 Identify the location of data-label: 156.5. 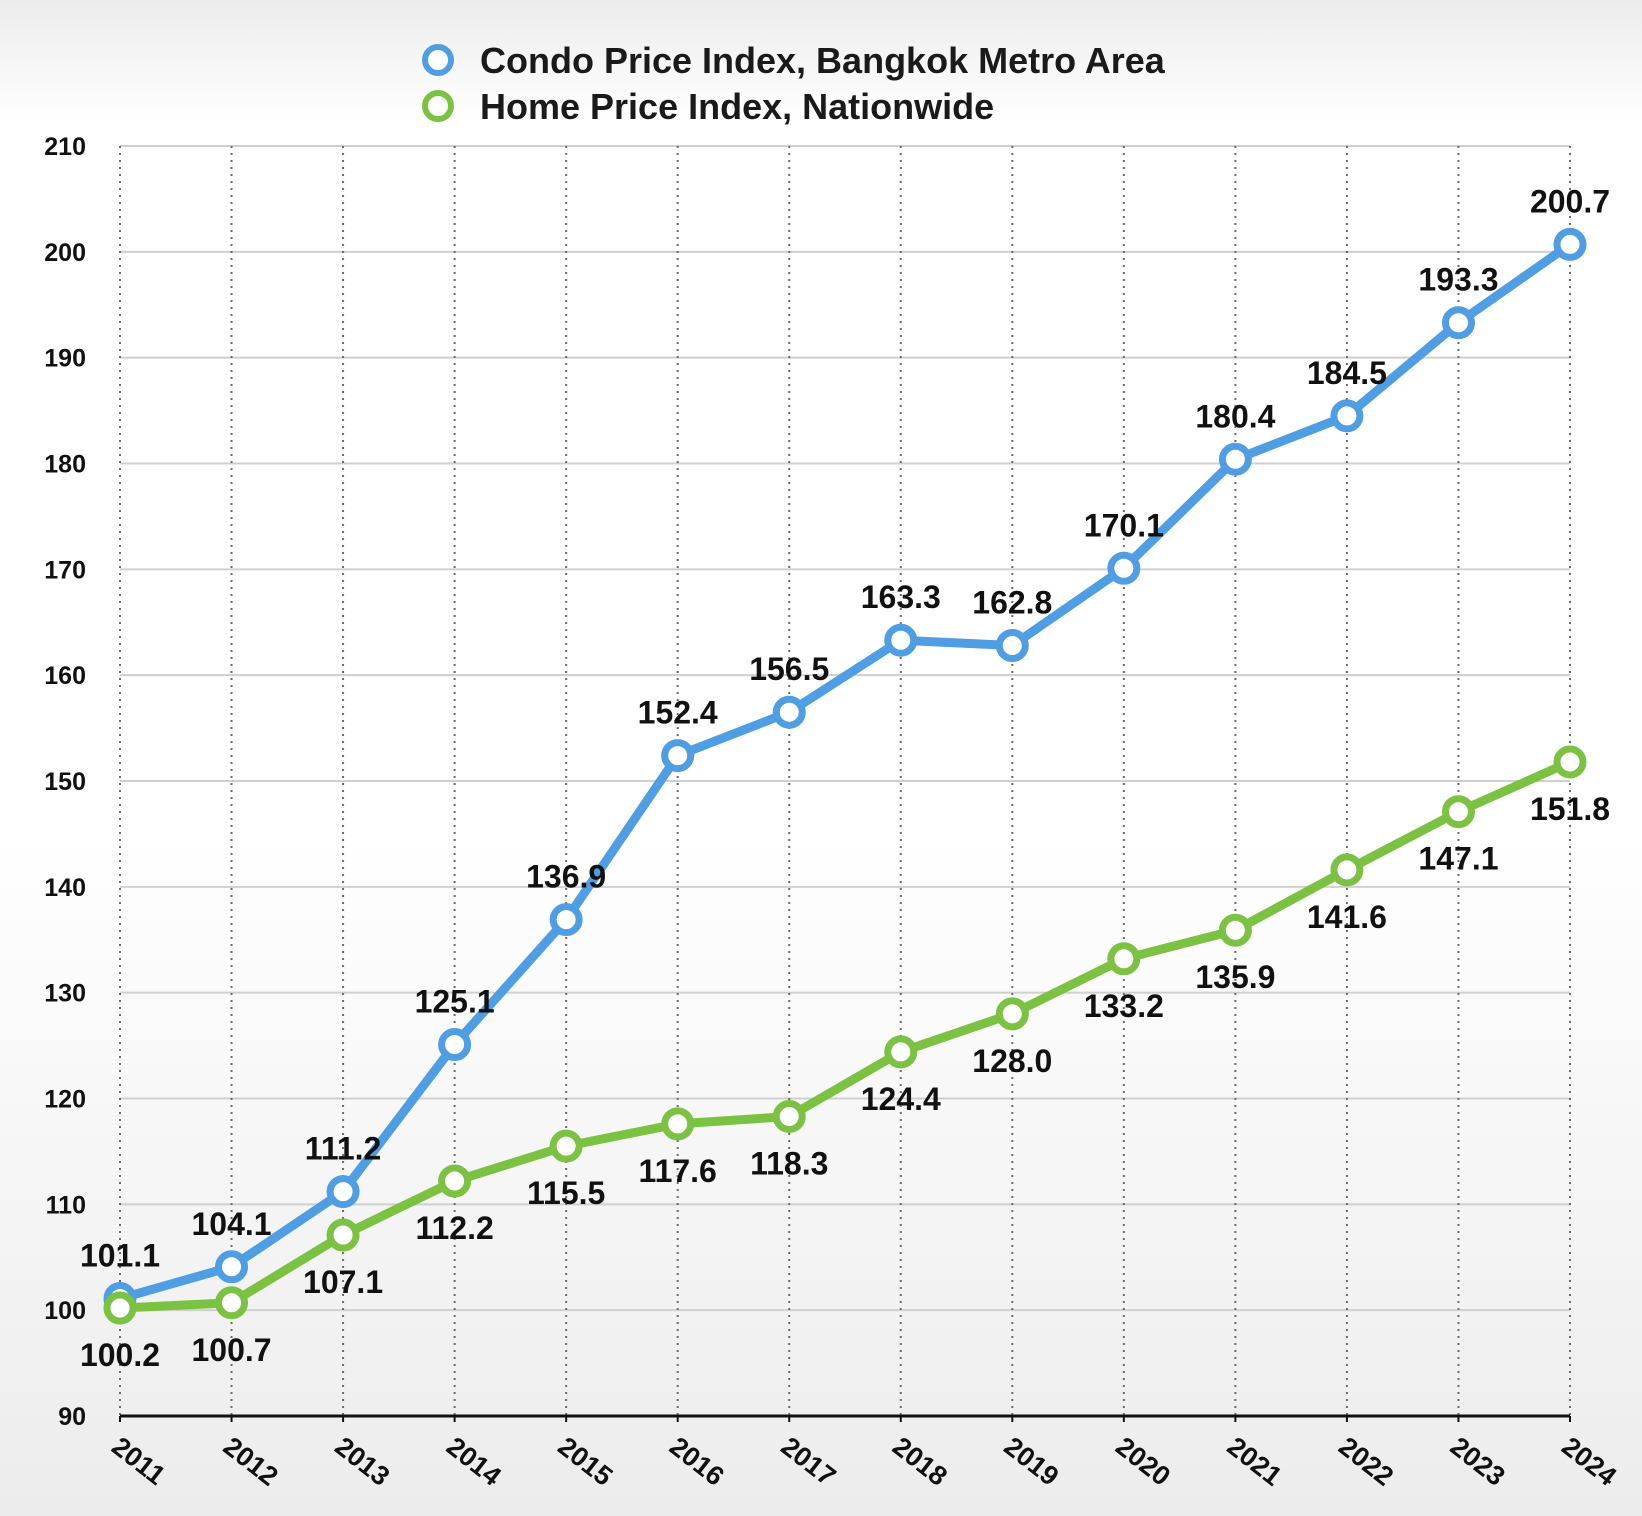
(789, 669).